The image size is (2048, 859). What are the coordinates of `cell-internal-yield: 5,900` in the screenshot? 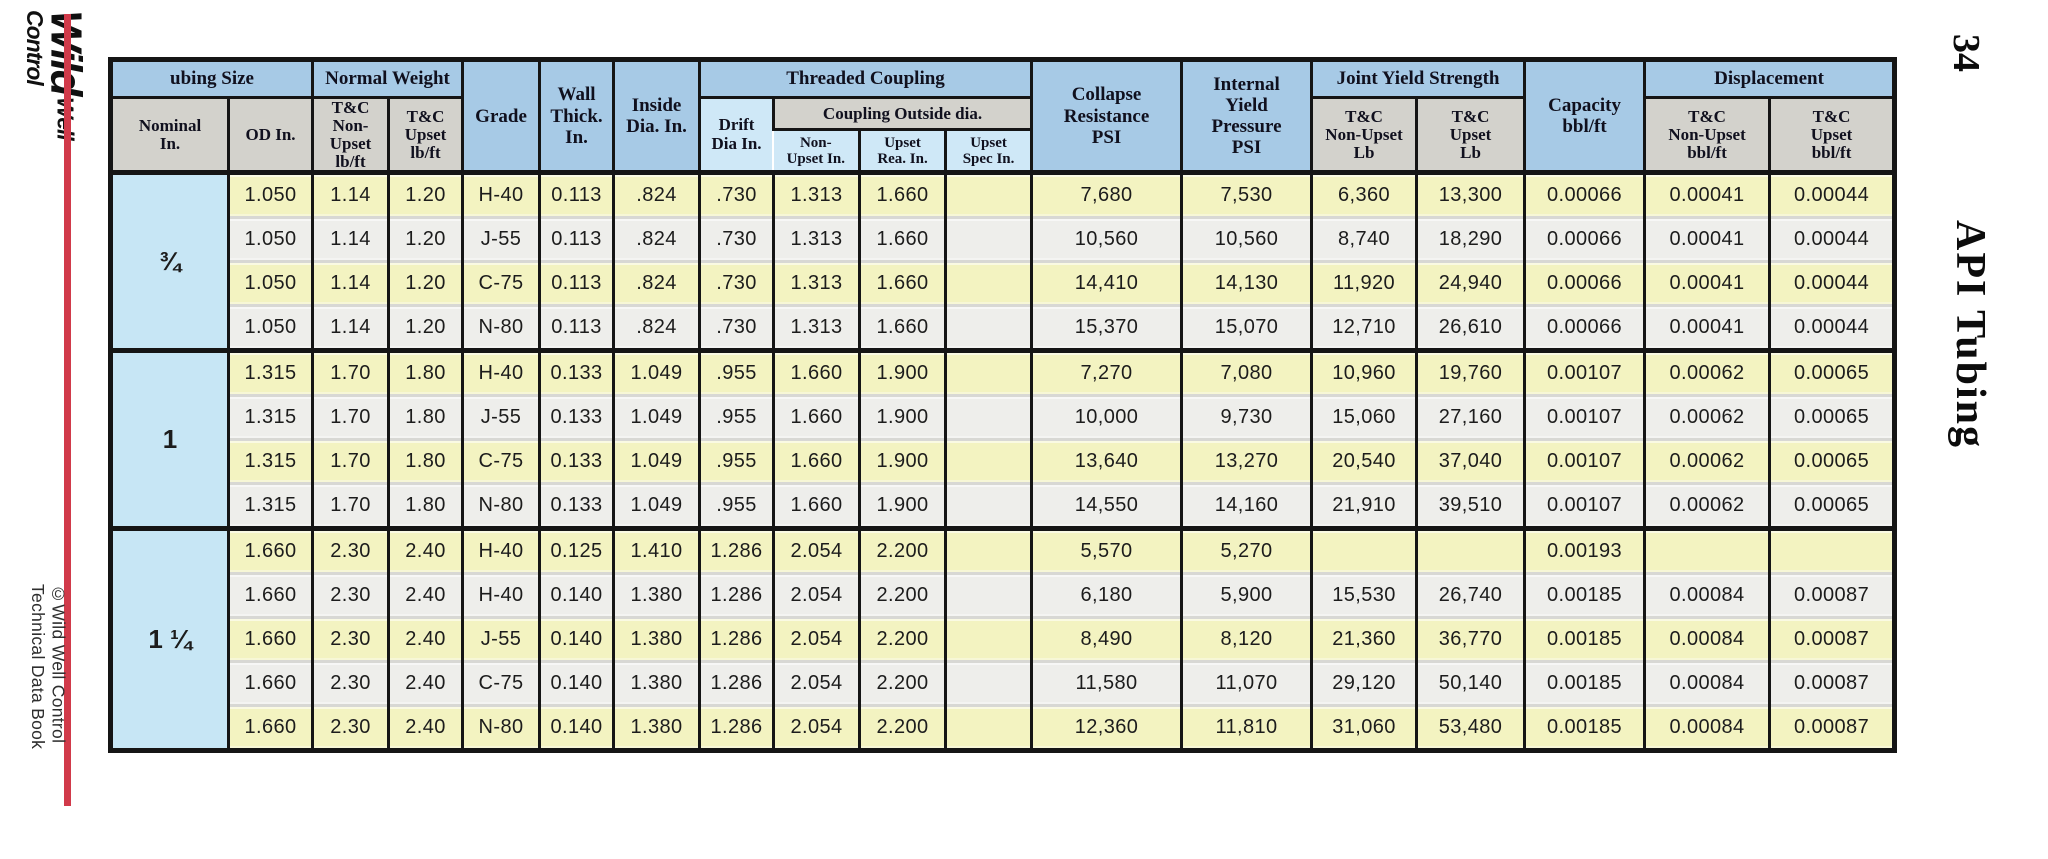 It's located at (1246, 595).